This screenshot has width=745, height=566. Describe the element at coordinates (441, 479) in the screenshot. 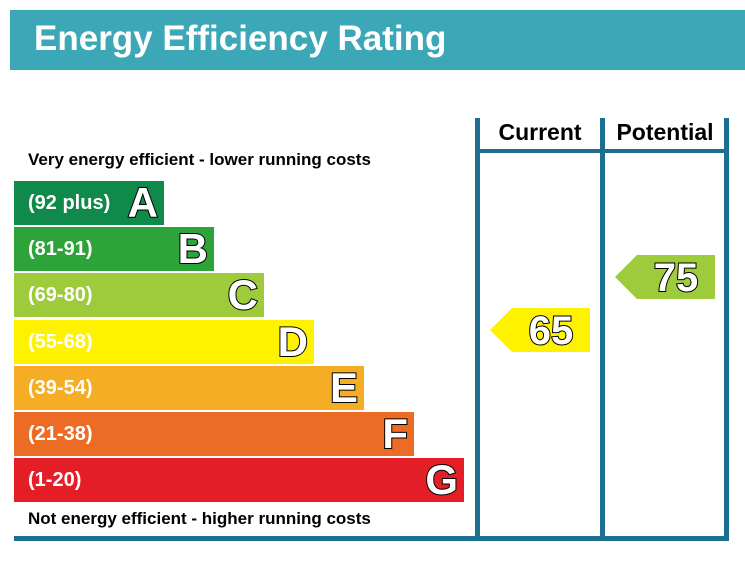

I see `band-letter: G` at that location.